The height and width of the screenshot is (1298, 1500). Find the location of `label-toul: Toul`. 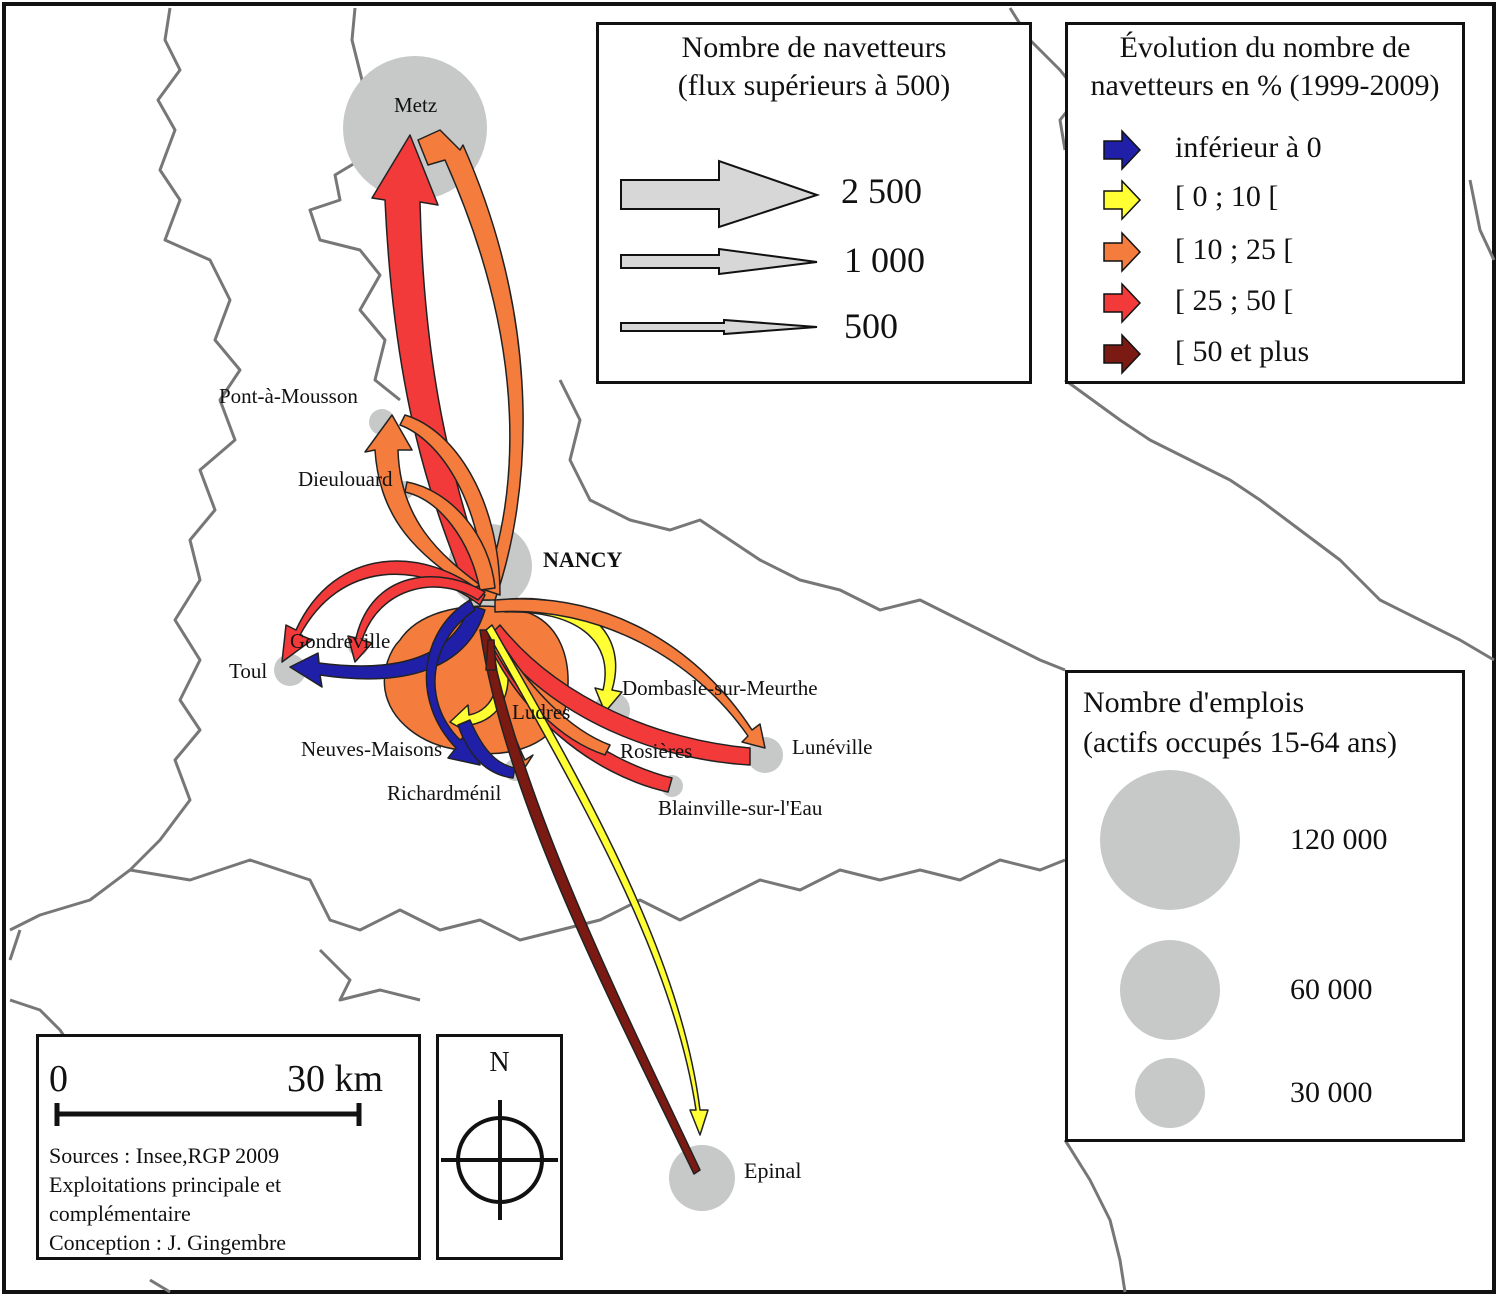

label-toul: Toul is located at coordinates (248, 671).